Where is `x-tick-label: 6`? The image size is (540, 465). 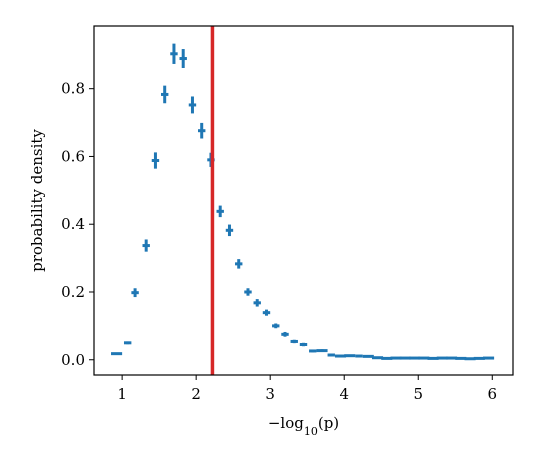
x-tick-label: 6 is located at coordinates (492, 394).